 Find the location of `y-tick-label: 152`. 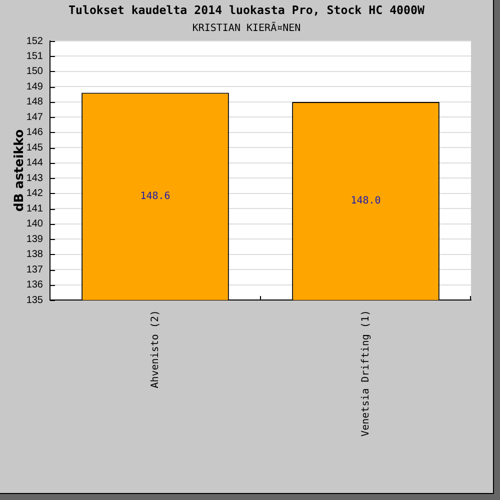

y-tick-label: 152 is located at coordinates (35, 41).